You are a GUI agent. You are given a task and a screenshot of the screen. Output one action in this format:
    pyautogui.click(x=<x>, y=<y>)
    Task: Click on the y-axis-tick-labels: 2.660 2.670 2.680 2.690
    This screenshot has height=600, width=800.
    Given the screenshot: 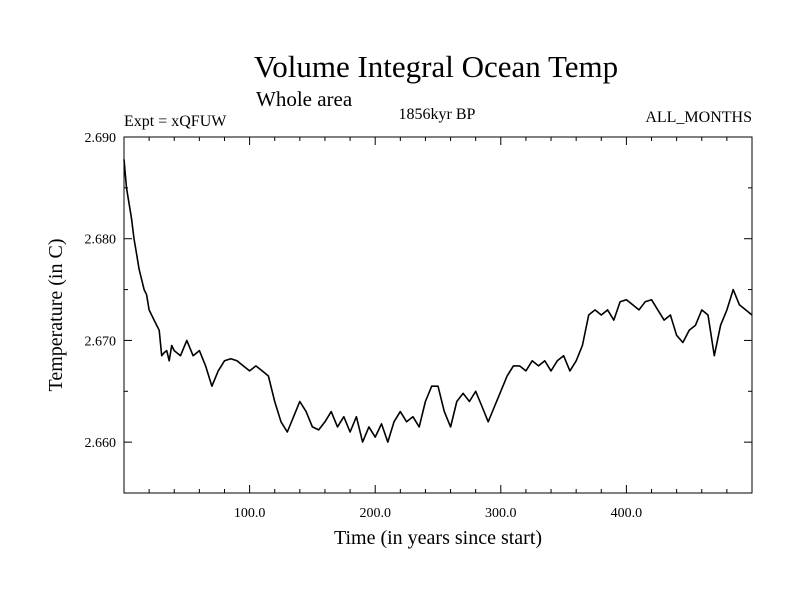 What is the action you would take?
    pyautogui.click(x=101, y=291)
    